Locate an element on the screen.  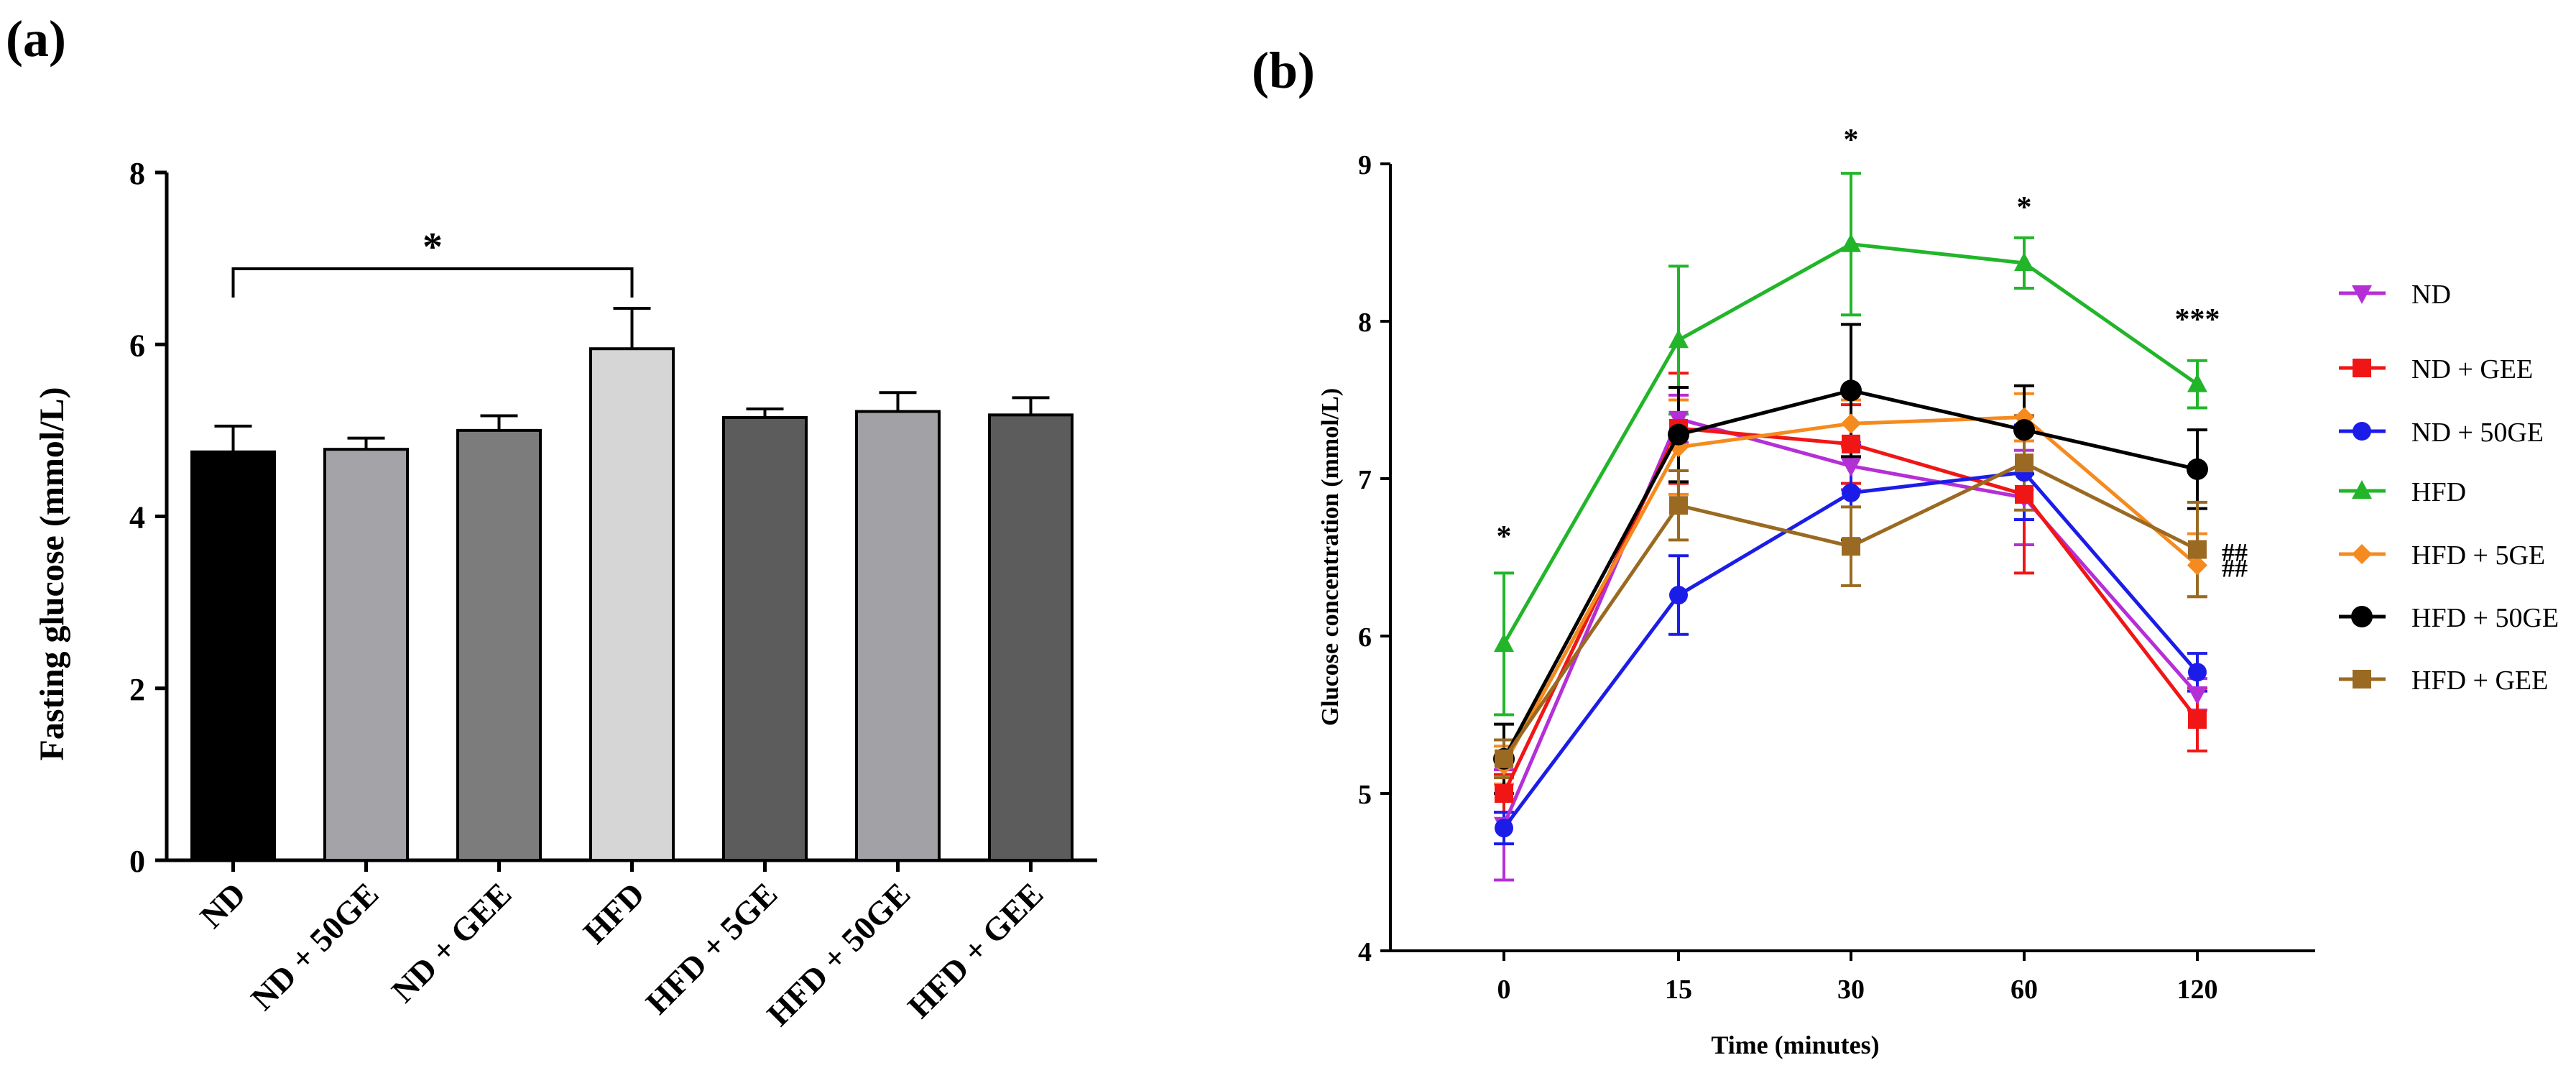
y-tick-label: 2 is located at coordinates (137, 689).